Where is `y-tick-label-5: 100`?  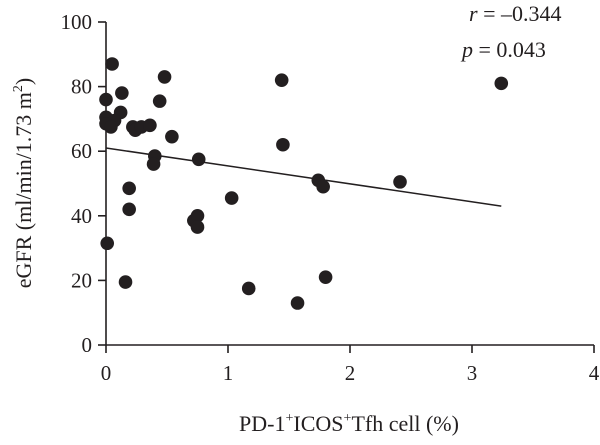
y-tick-label-5: 100 is located at coordinates (77, 22).